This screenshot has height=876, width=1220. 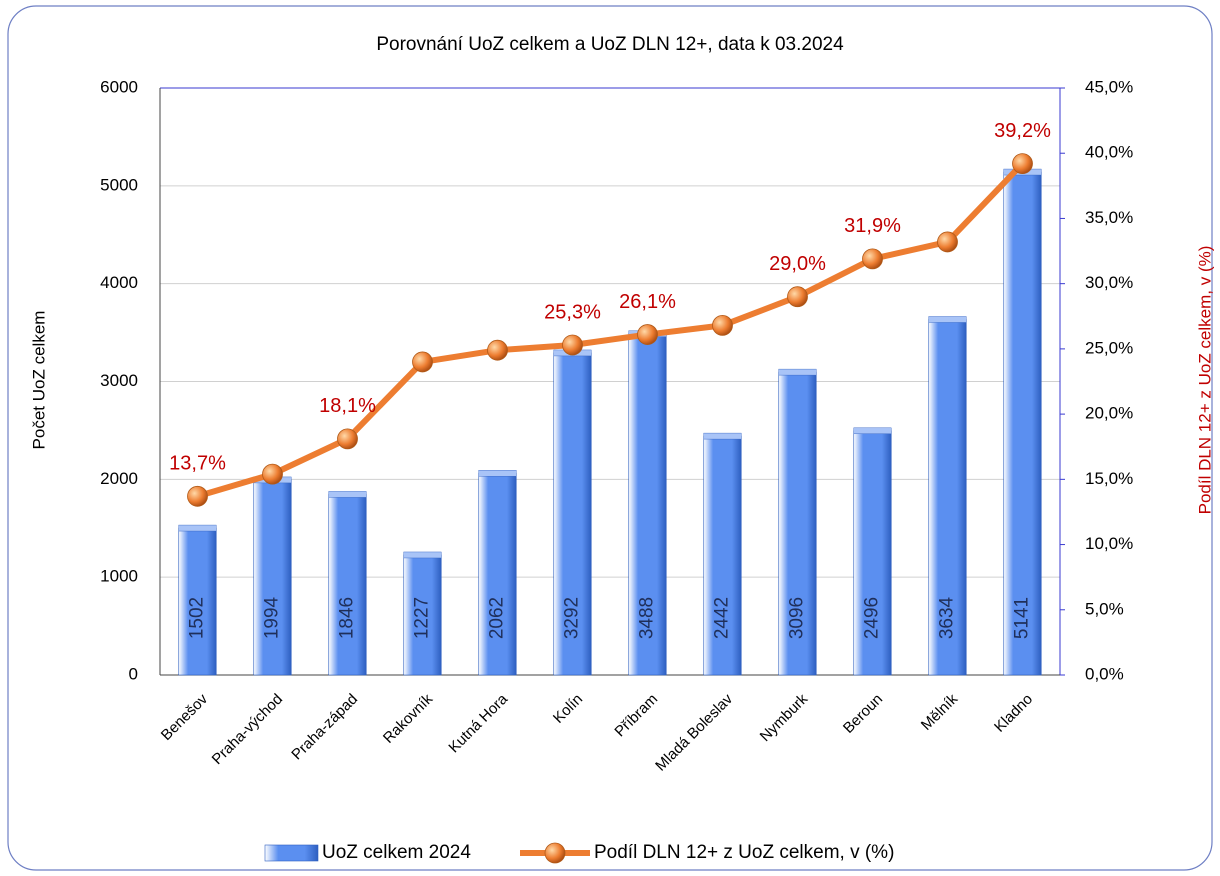 I want to click on y-tick-label: 4000, so click(x=119, y=282).